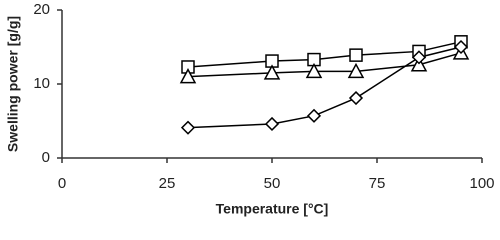 The width and height of the screenshot is (500, 240). Describe the element at coordinates (377, 183) in the screenshot. I see `x-tick-label: 75` at that location.